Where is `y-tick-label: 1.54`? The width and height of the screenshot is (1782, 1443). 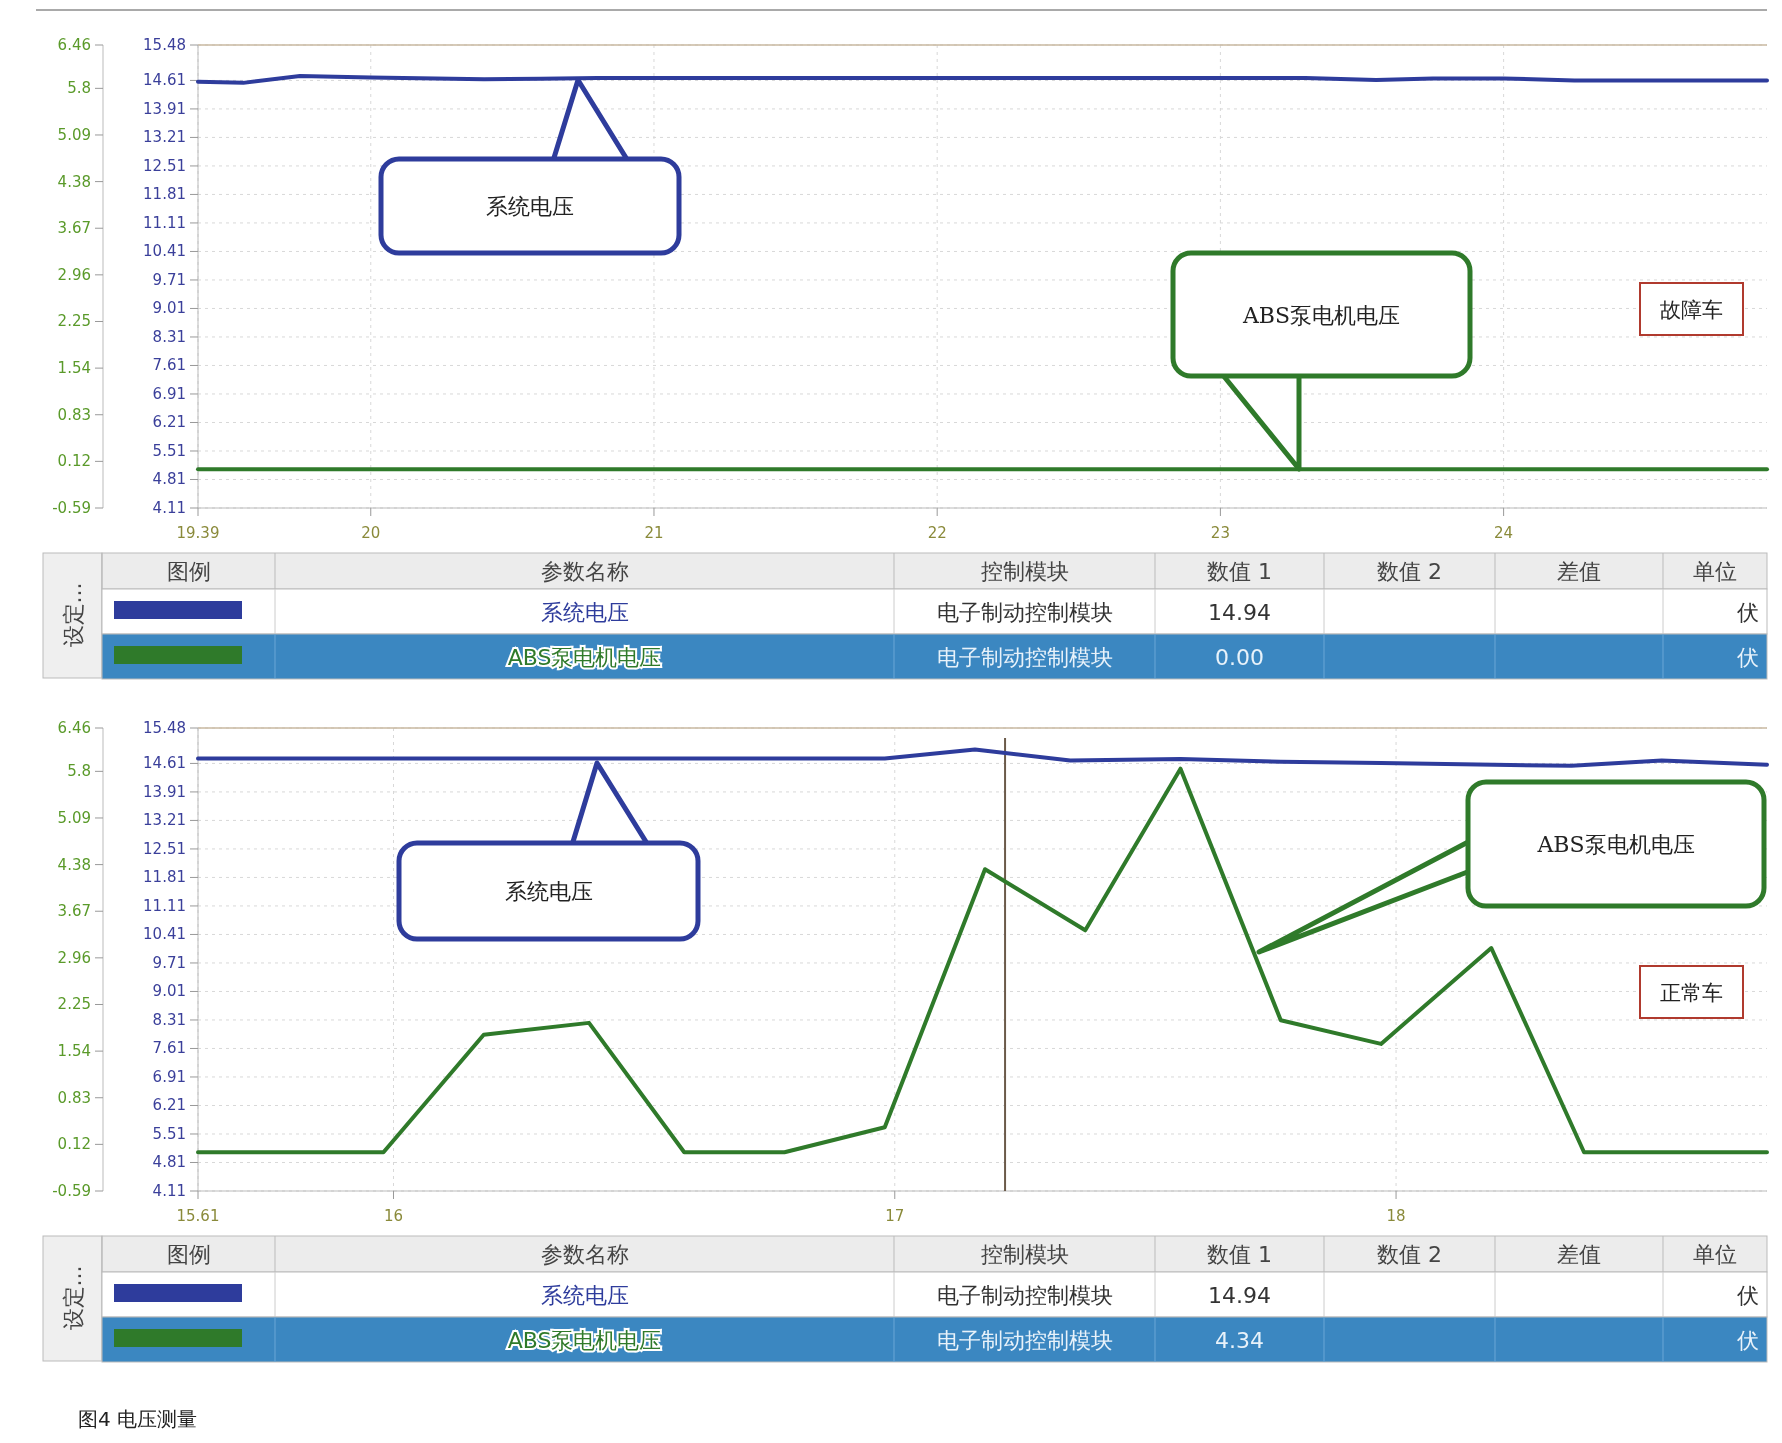 y-tick-label: 1.54 is located at coordinates (74, 1051).